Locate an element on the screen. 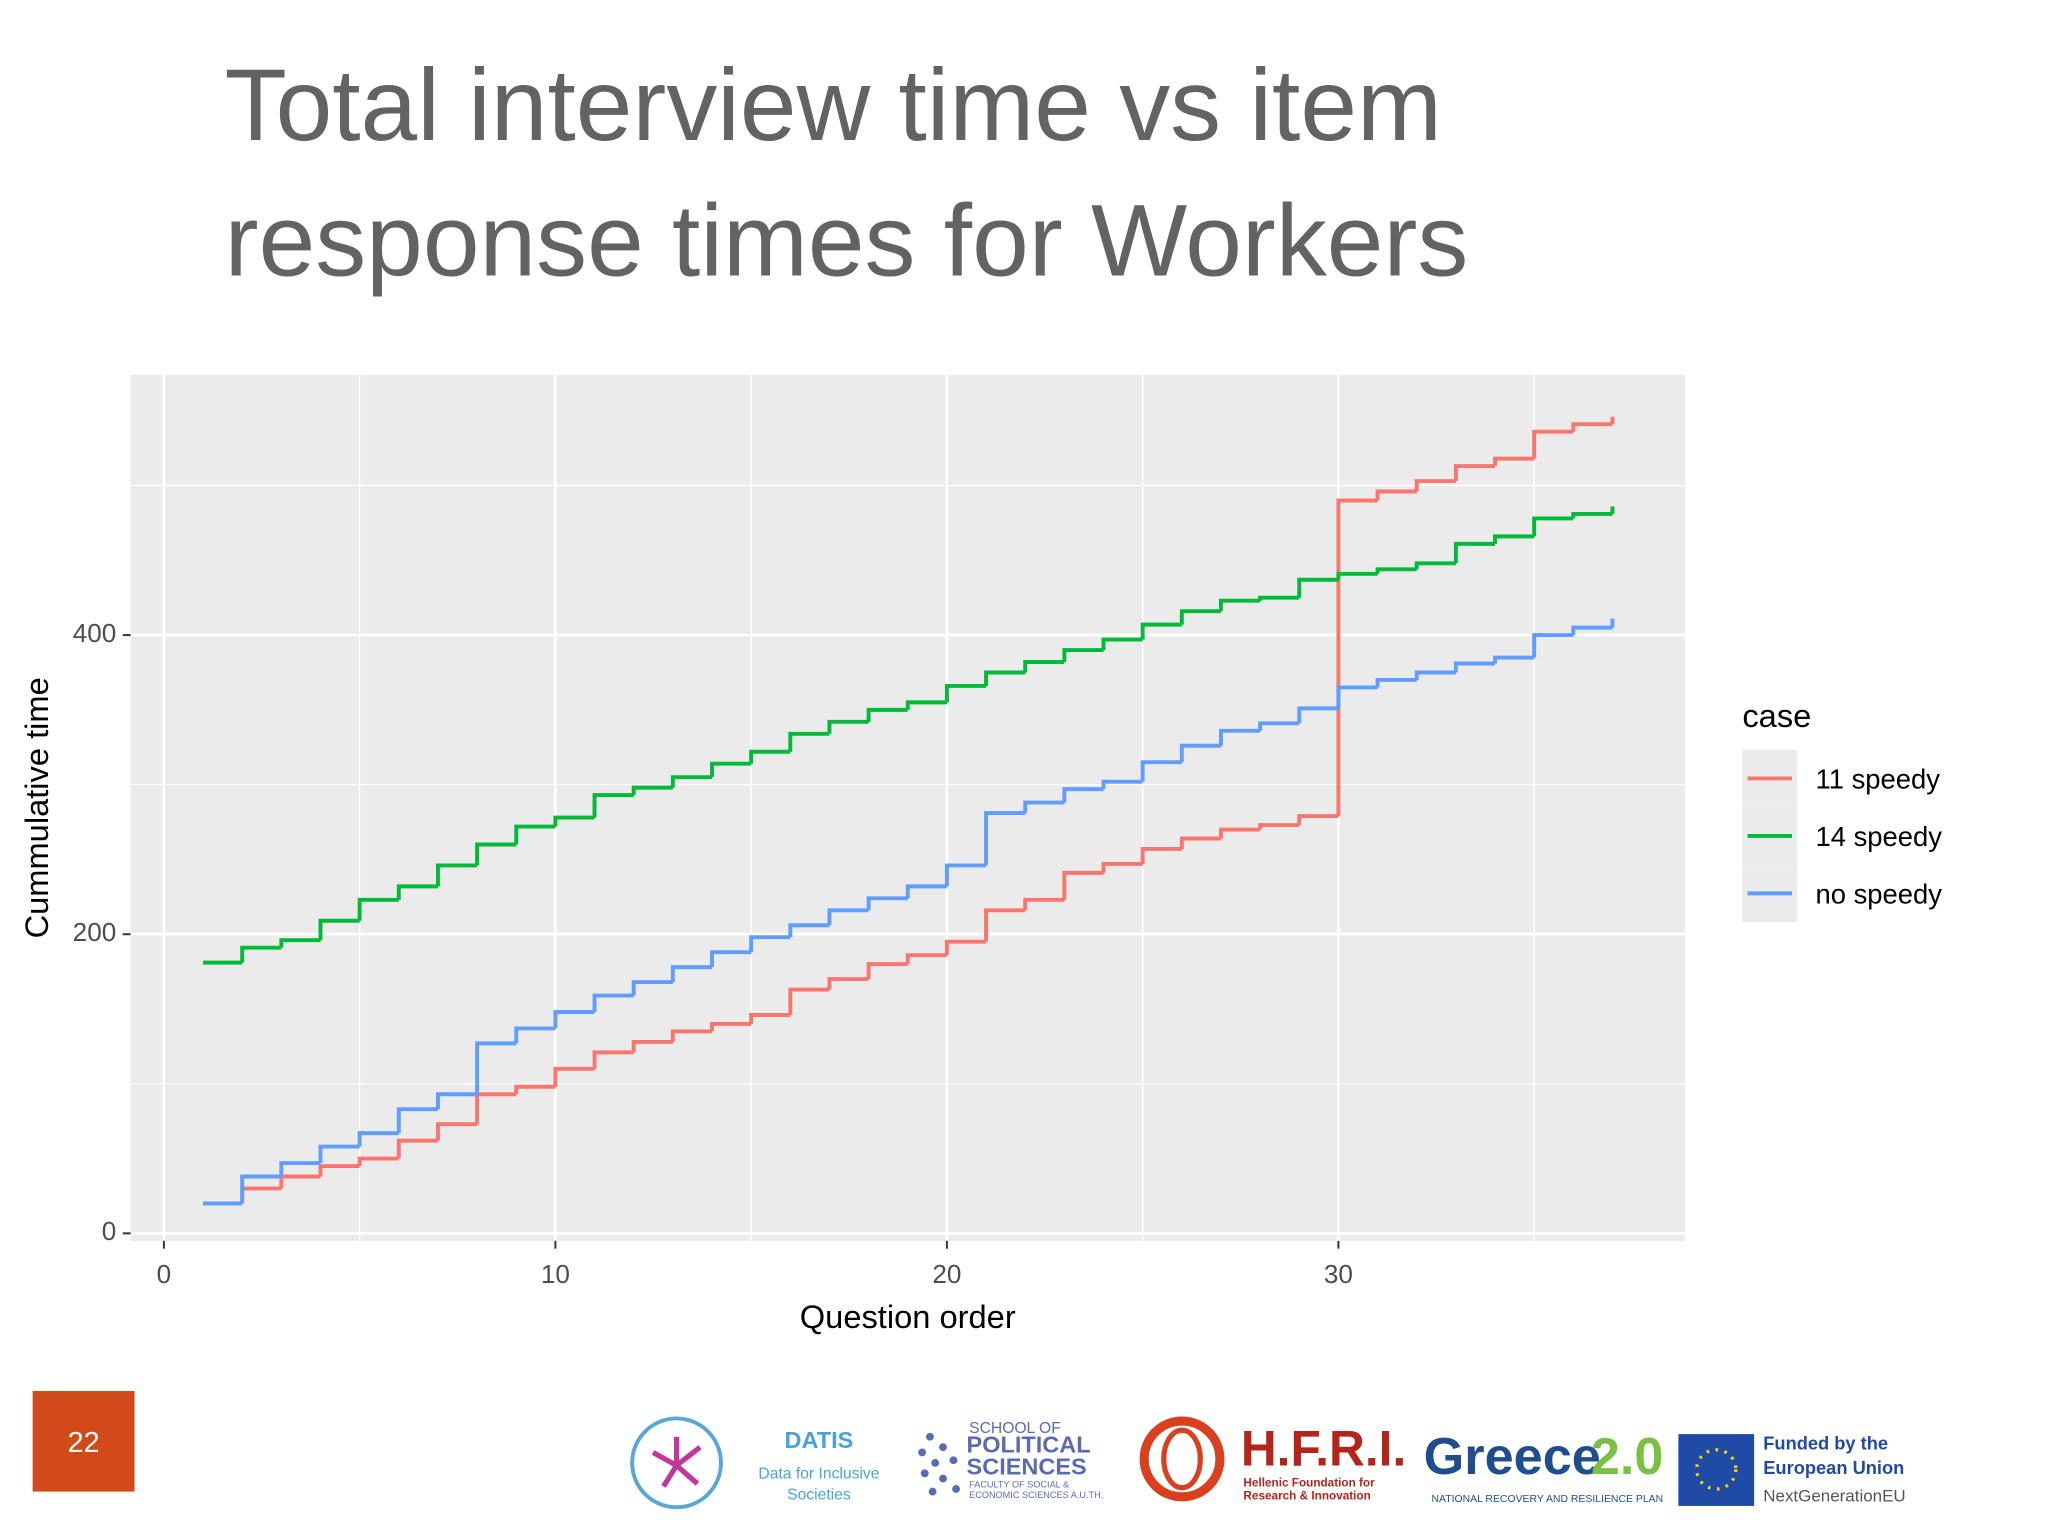  school-top: SCHOOL OF is located at coordinates (1015, 1428).